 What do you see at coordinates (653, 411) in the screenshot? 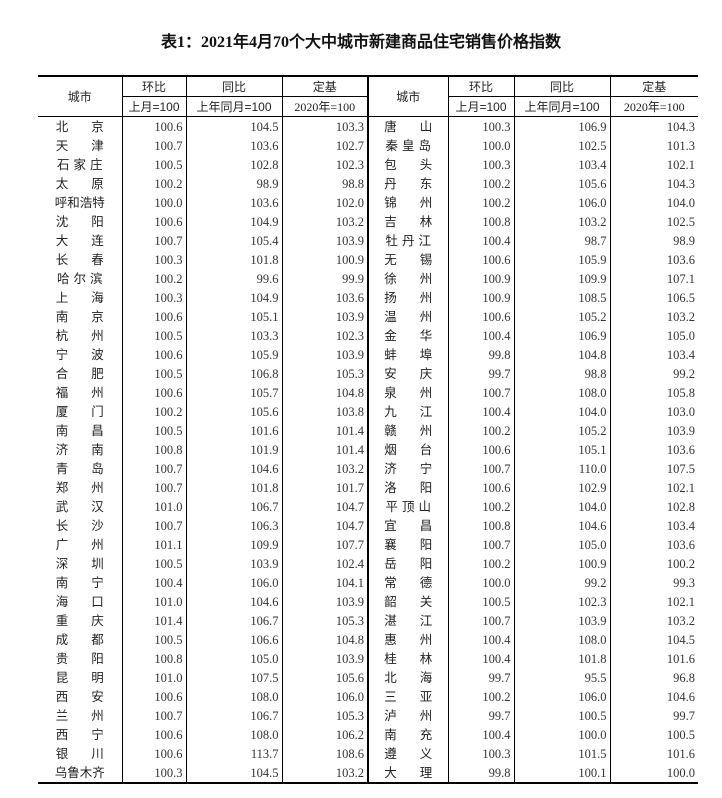
I see `base-value: 103.0` at bounding box center [653, 411].